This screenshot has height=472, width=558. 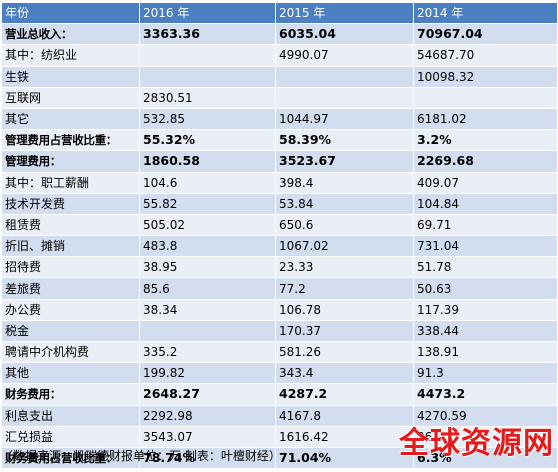 I want to click on value-cell: 4990.07, so click(x=344, y=55).